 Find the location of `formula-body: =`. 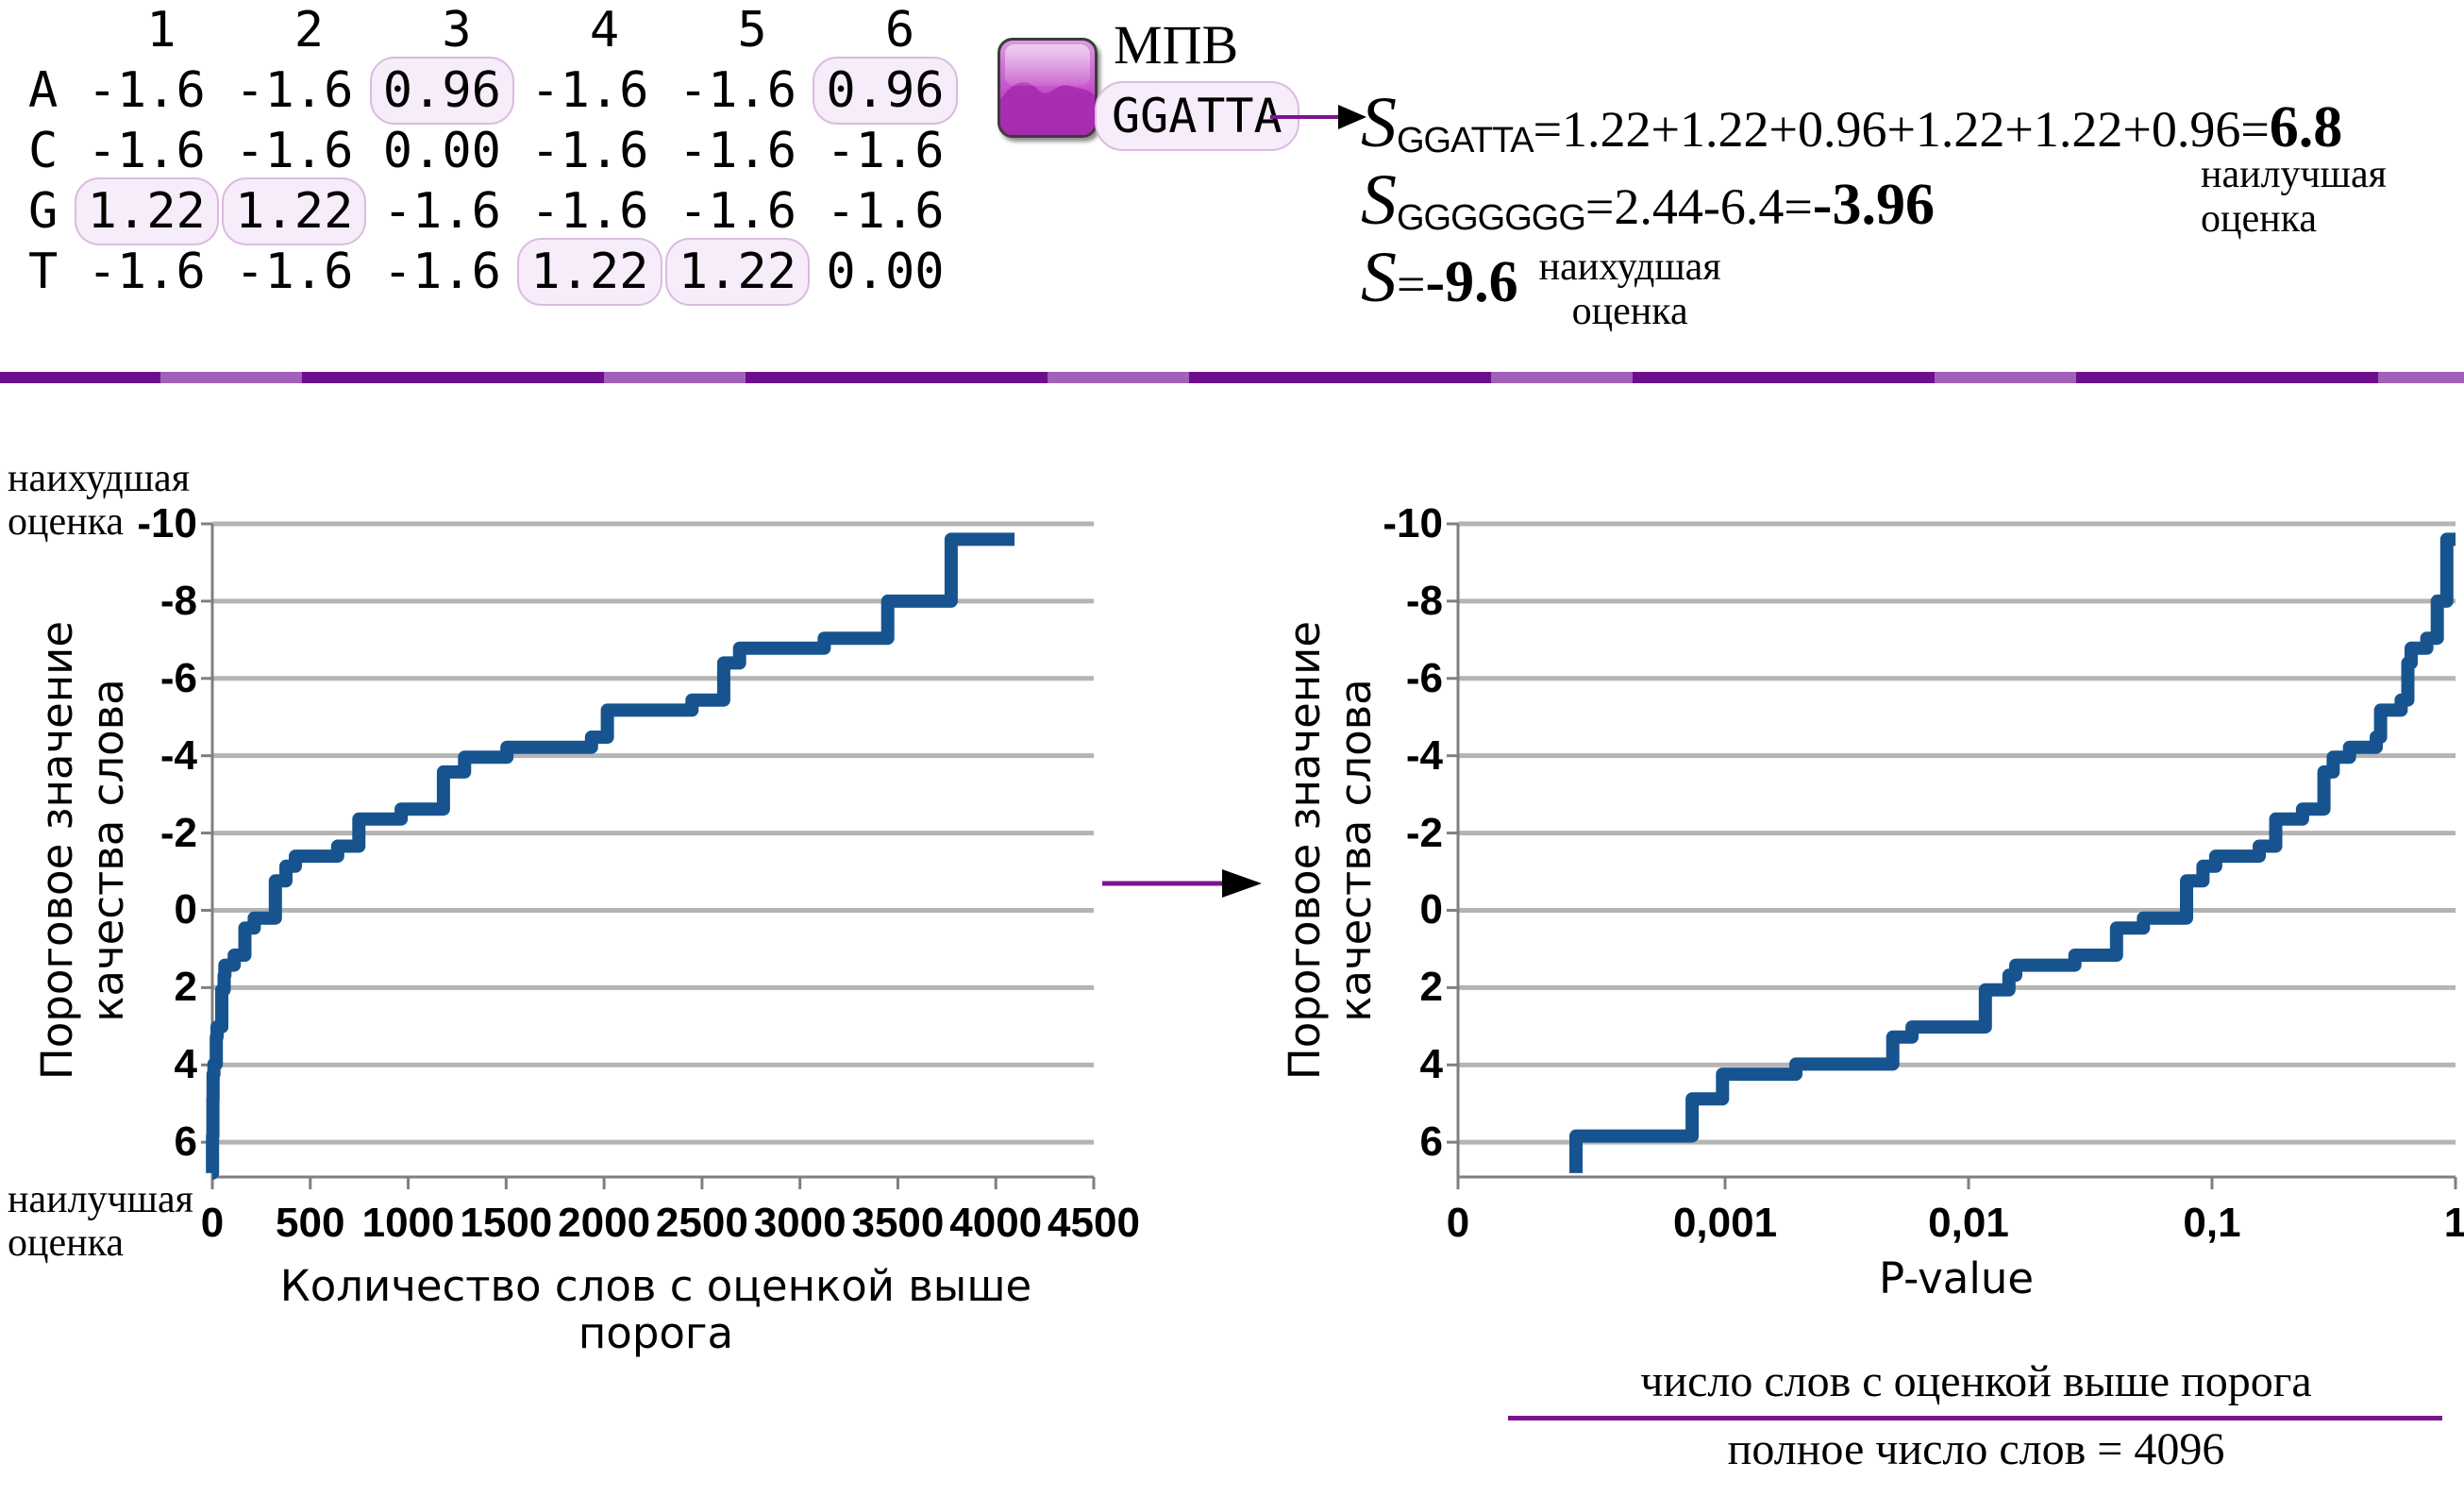

formula-body: = is located at coordinates (1411, 284).